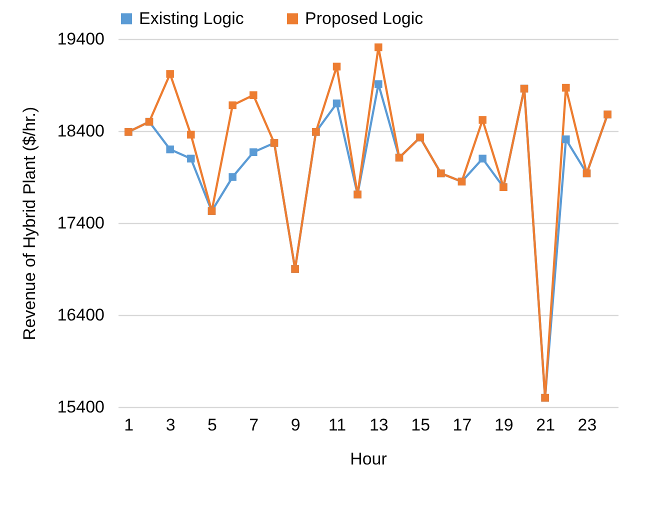 This screenshot has height=518, width=657. I want to click on x-tick-label: 5, so click(212, 425).